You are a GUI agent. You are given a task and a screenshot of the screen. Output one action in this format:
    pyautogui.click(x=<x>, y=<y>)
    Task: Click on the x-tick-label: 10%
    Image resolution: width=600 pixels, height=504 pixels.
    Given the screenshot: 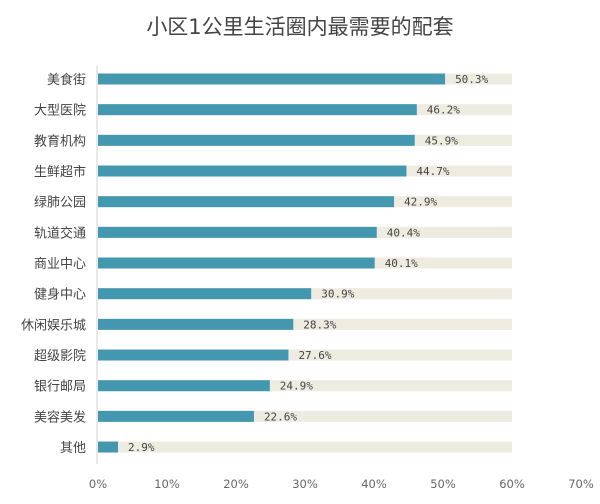 What is the action you would take?
    pyautogui.click(x=167, y=484)
    